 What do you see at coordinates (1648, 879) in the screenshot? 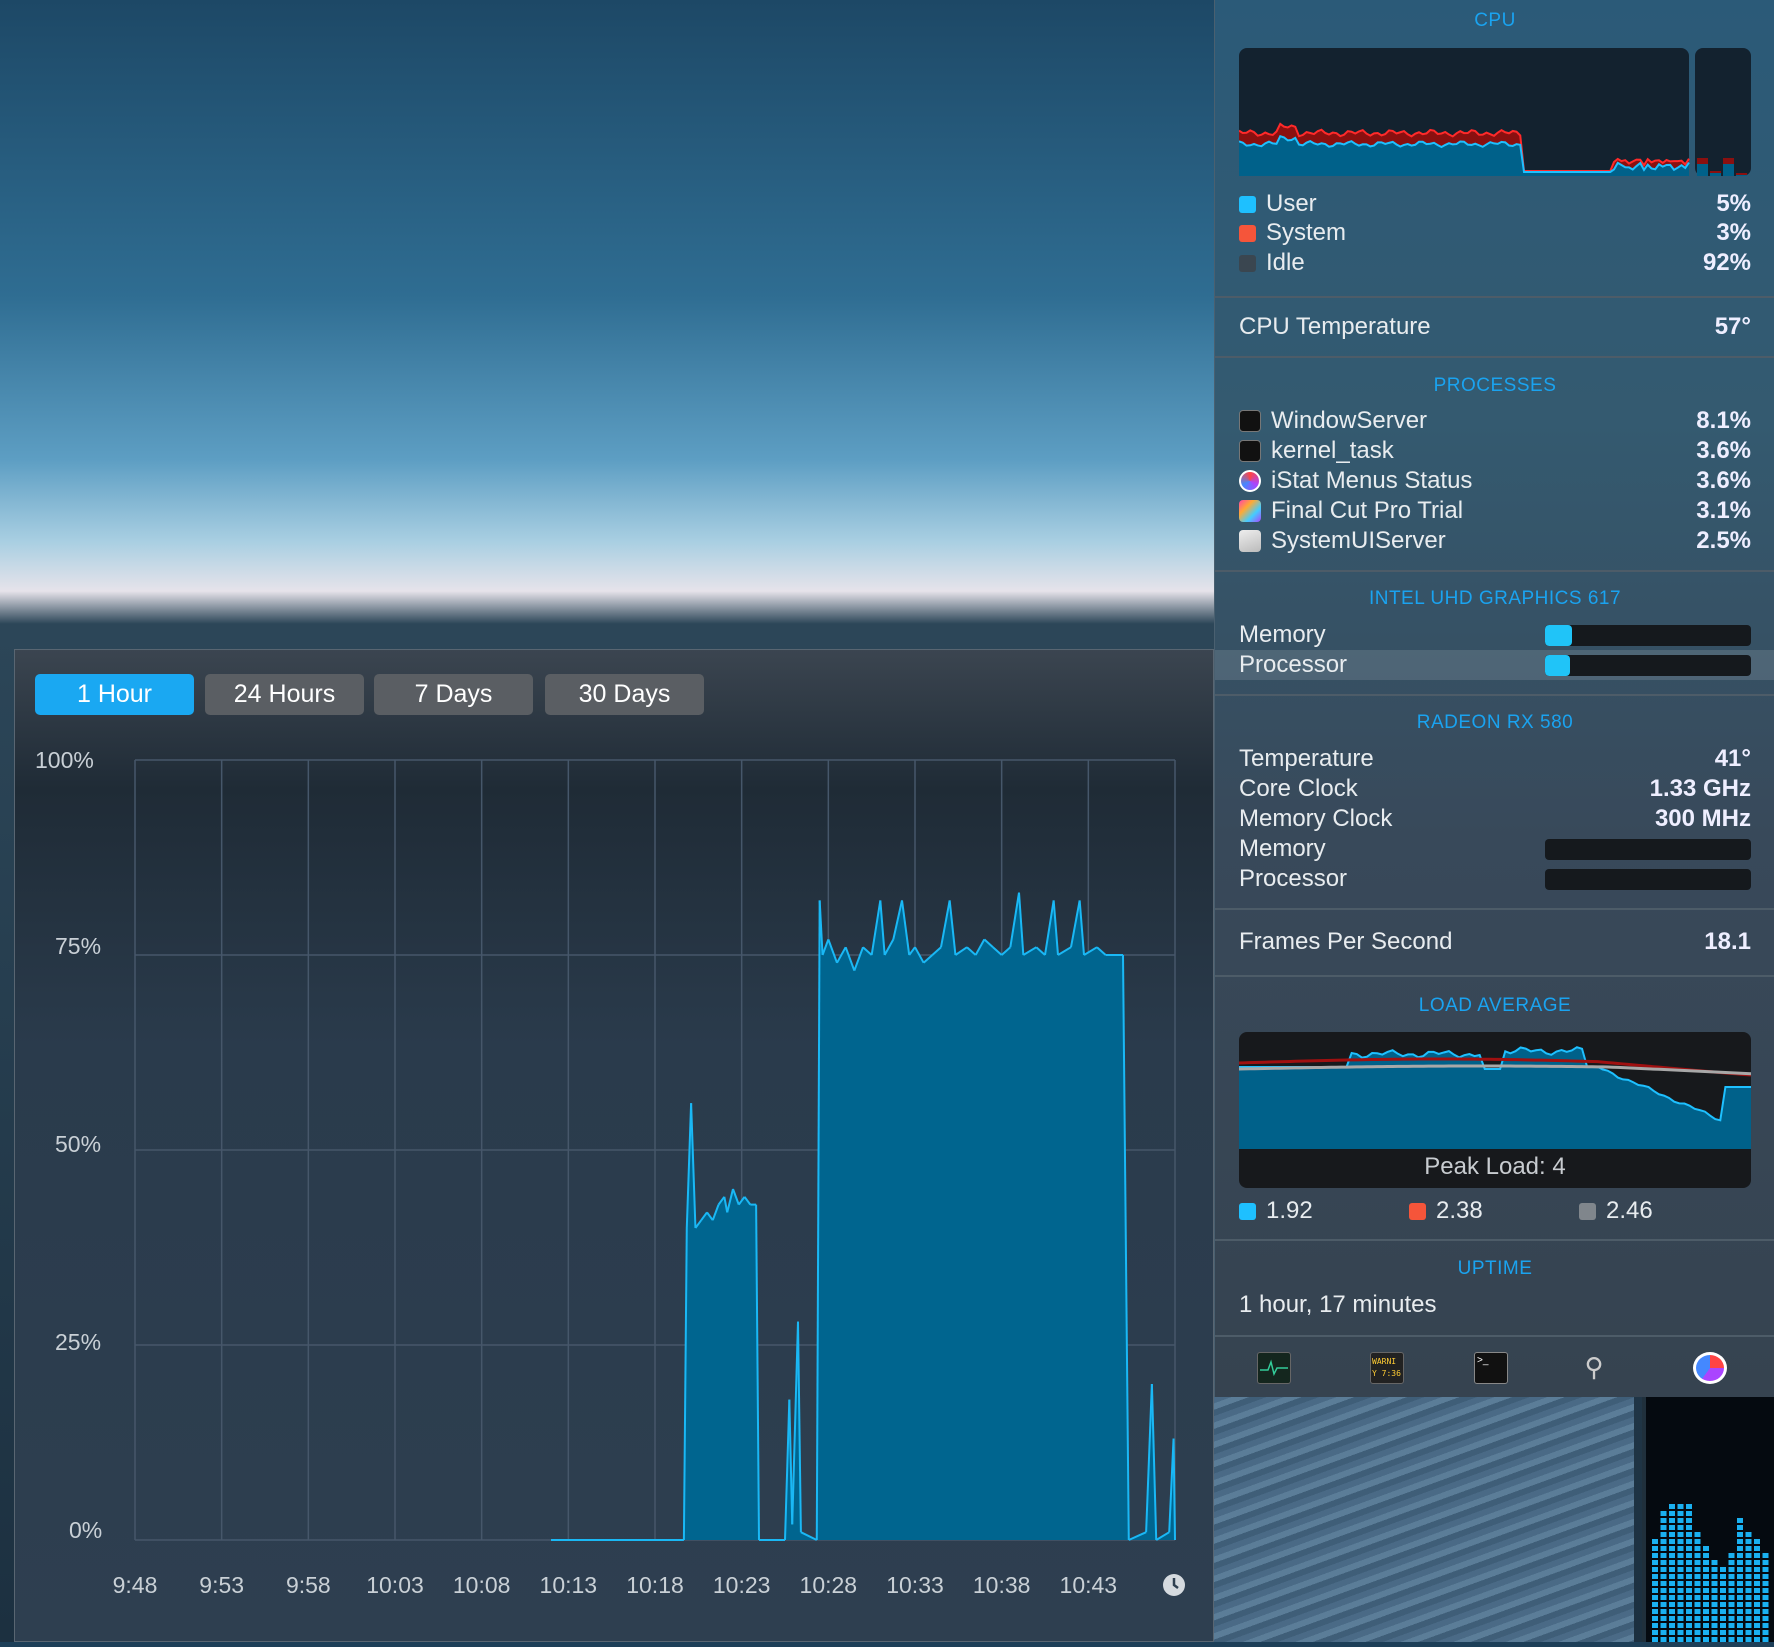
I see `radeon-processor-bar` at bounding box center [1648, 879].